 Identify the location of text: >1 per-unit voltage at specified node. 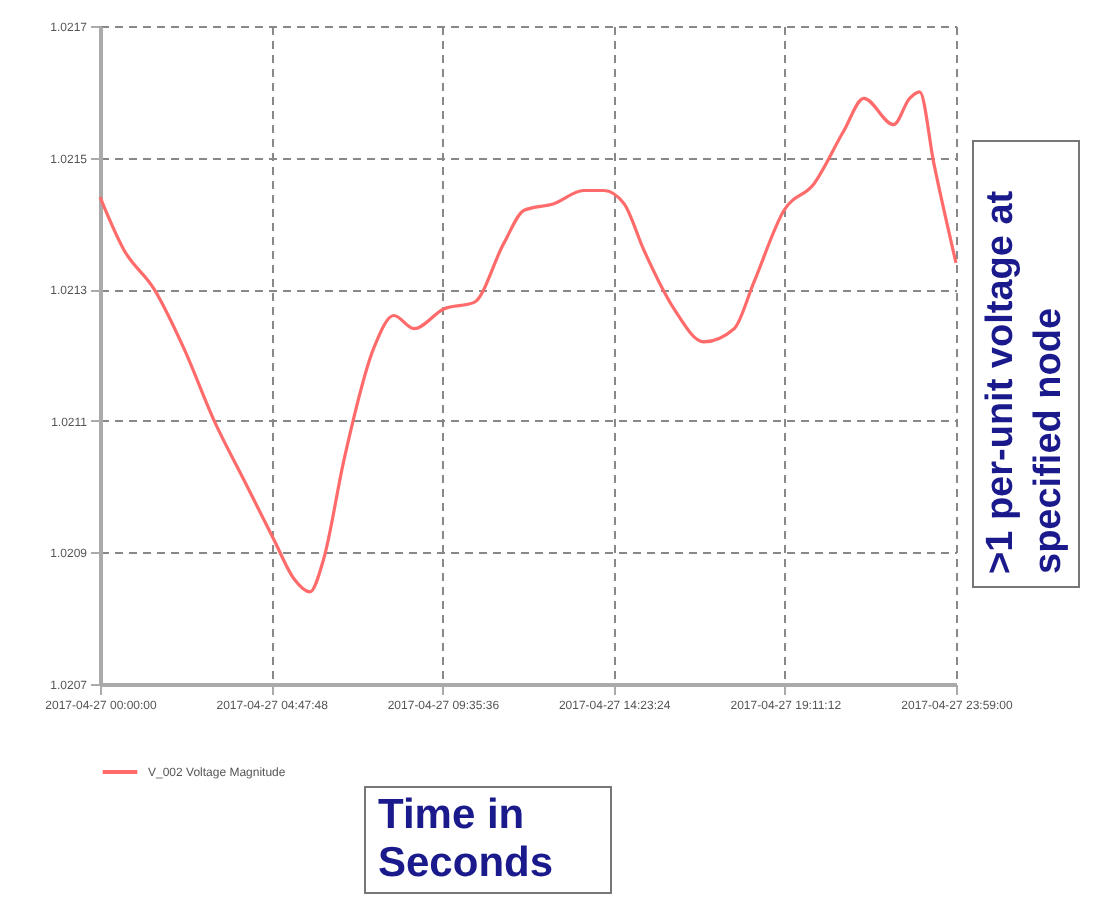
(1026, 364).